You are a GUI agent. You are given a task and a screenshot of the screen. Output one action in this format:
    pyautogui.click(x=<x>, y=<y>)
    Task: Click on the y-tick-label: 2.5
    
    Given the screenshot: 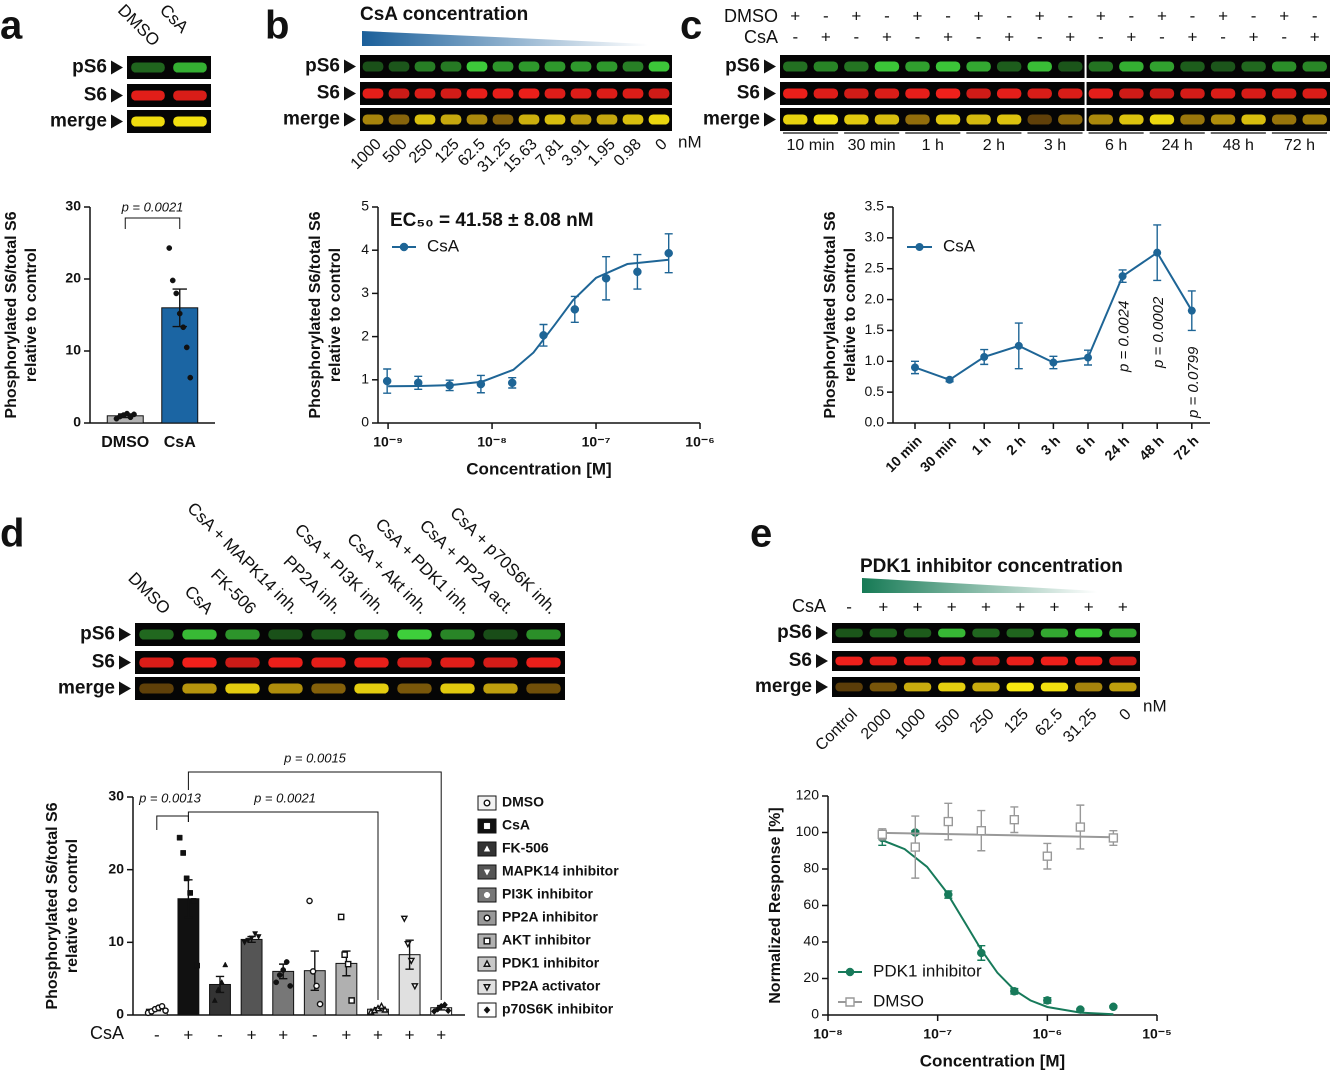 What is the action you would take?
    pyautogui.click(x=875, y=267)
    